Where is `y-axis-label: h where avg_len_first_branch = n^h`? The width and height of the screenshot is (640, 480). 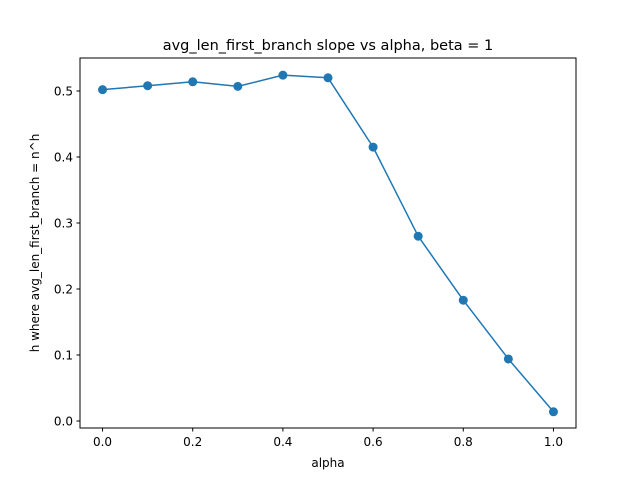 y-axis-label: h where avg_len_first_branch = n^h is located at coordinates (35, 243).